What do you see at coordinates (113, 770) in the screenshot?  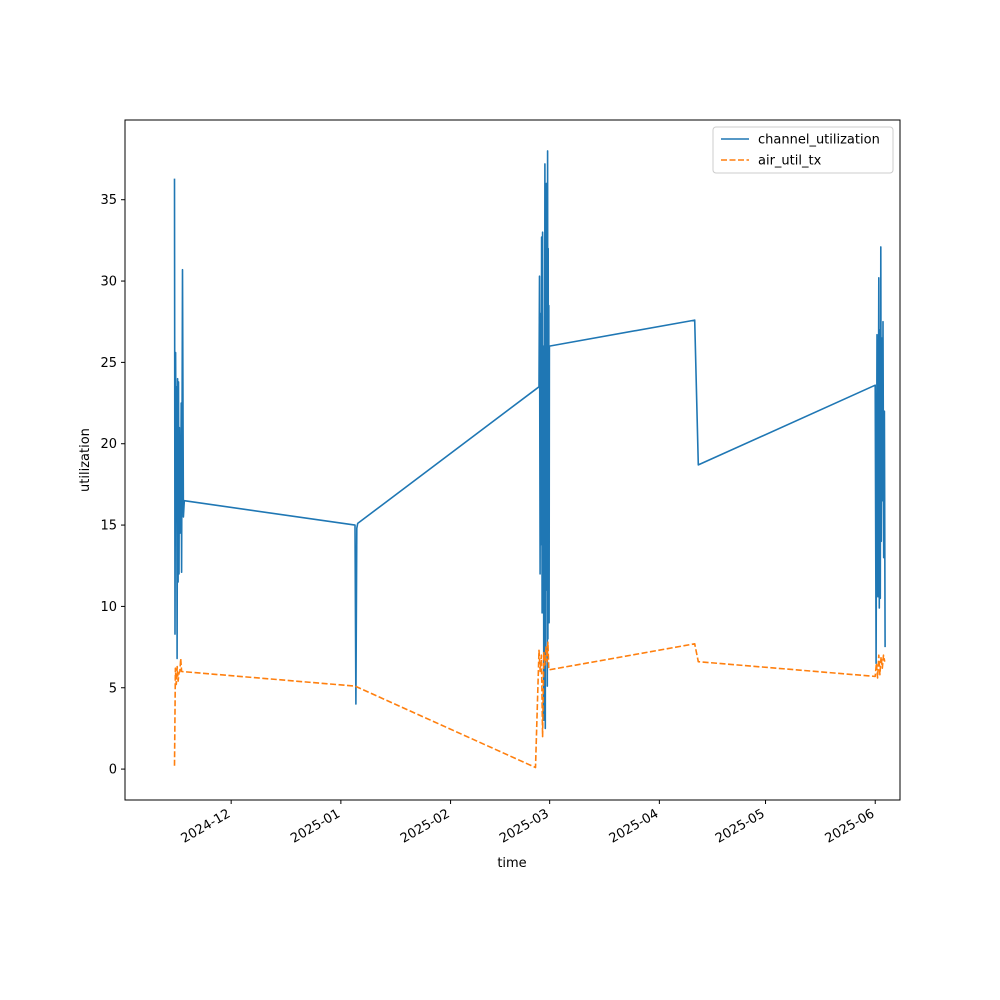 I see `y-tick-label: 0` at bounding box center [113, 770].